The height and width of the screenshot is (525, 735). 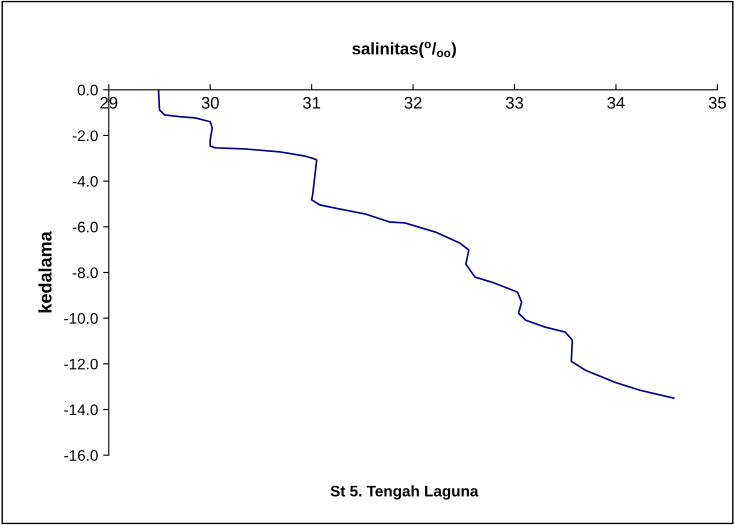 What do you see at coordinates (81, 455) in the screenshot?
I see `y-tick-label: -16.0` at bounding box center [81, 455].